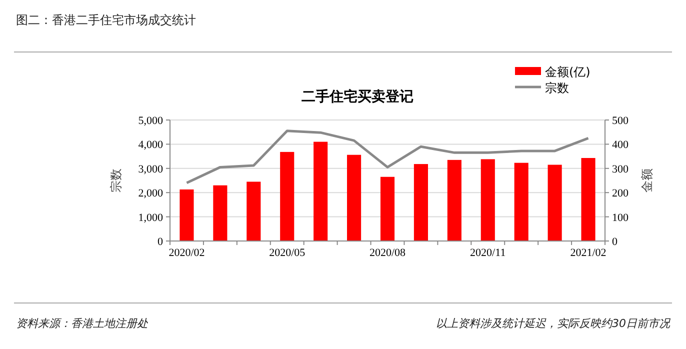 Image resolution: width=686 pixels, height=349 pixels. What do you see at coordinates (620, 194) in the screenshot?
I see `y2-tick-label: 200` at bounding box center [620, 194].